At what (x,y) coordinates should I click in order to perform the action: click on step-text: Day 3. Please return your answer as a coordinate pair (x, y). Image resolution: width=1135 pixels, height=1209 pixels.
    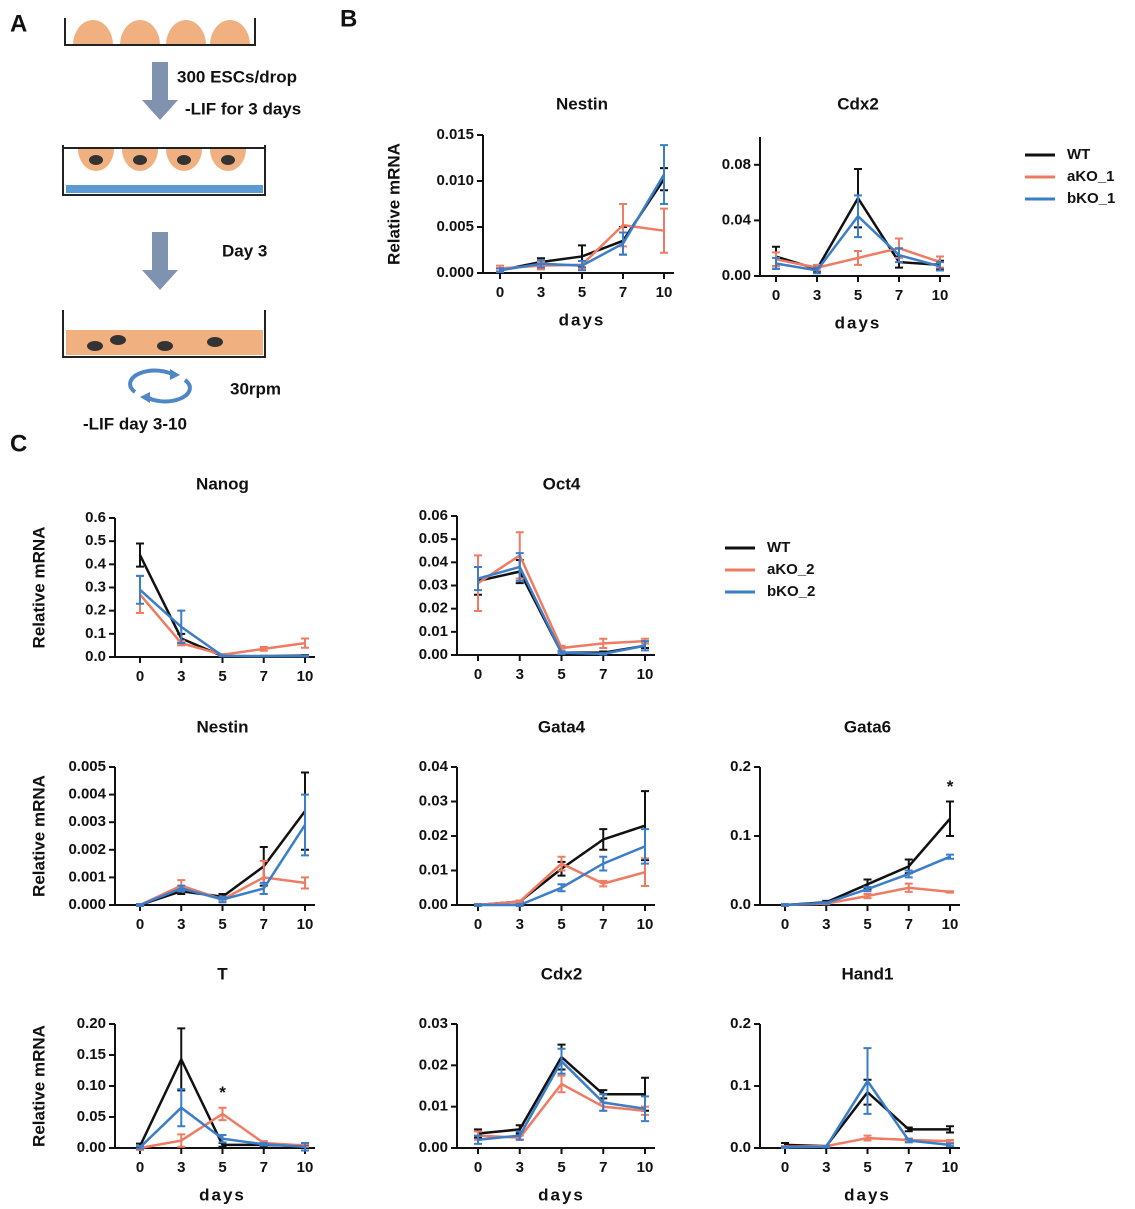
    Looking at the image, I should click on (244, 250).